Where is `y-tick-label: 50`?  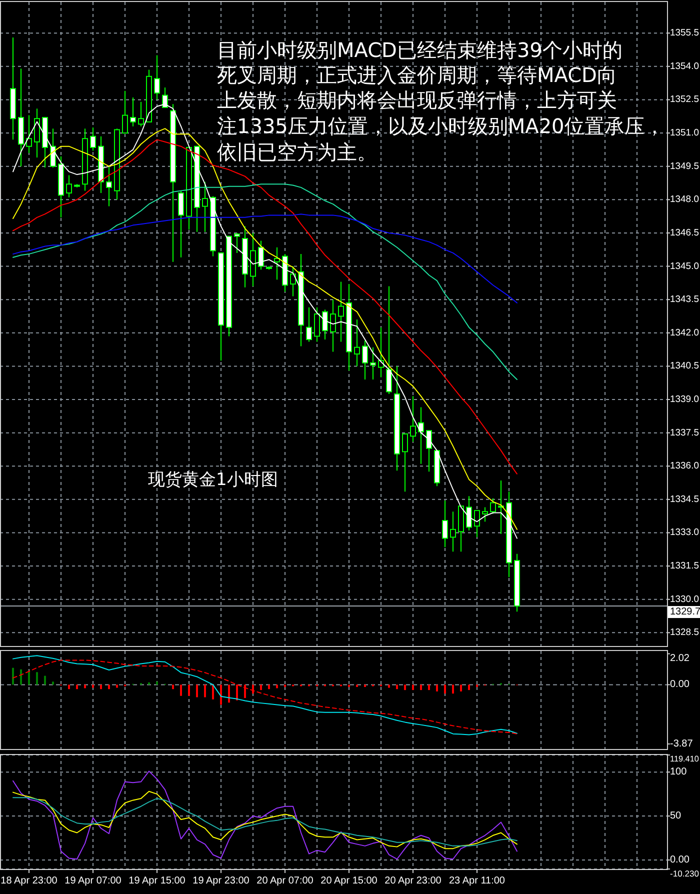 y-tick-label: 50 is located at coordinates (676, 816).